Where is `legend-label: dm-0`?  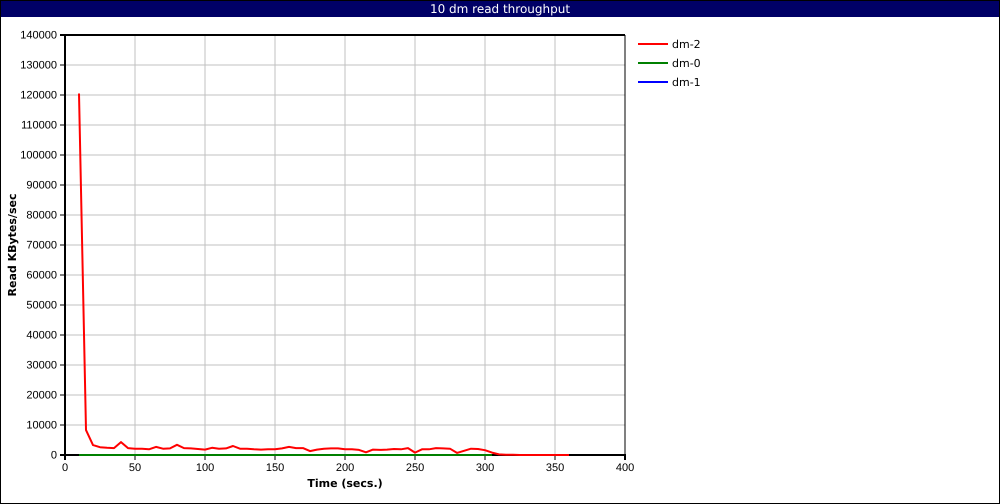 legend-label: dm-0 is located at coordinates (686, 63).